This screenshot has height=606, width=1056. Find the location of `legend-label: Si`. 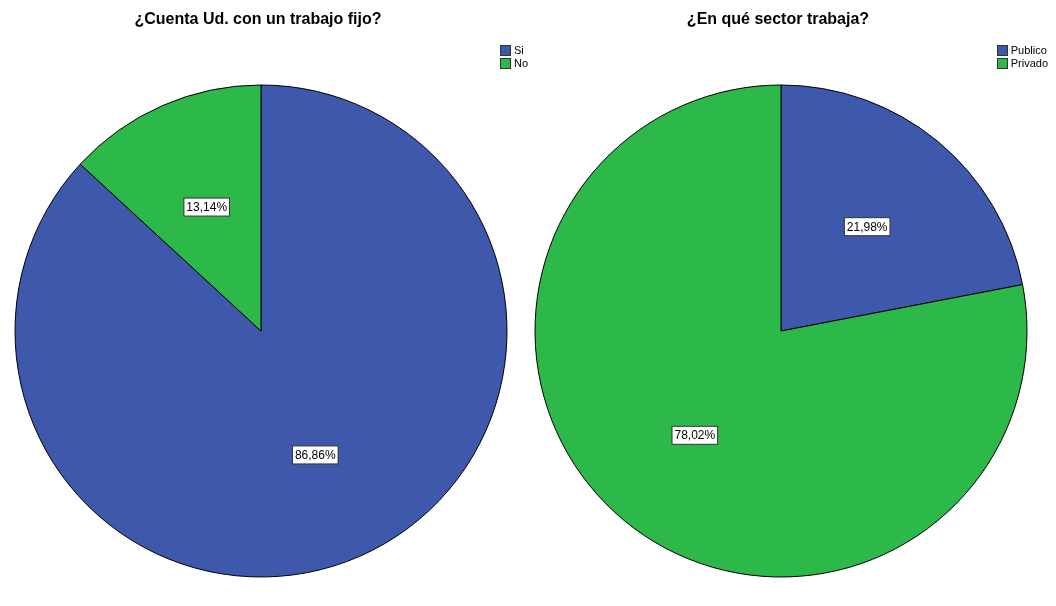

legend-label: Si is located at coordinates (518, 50).